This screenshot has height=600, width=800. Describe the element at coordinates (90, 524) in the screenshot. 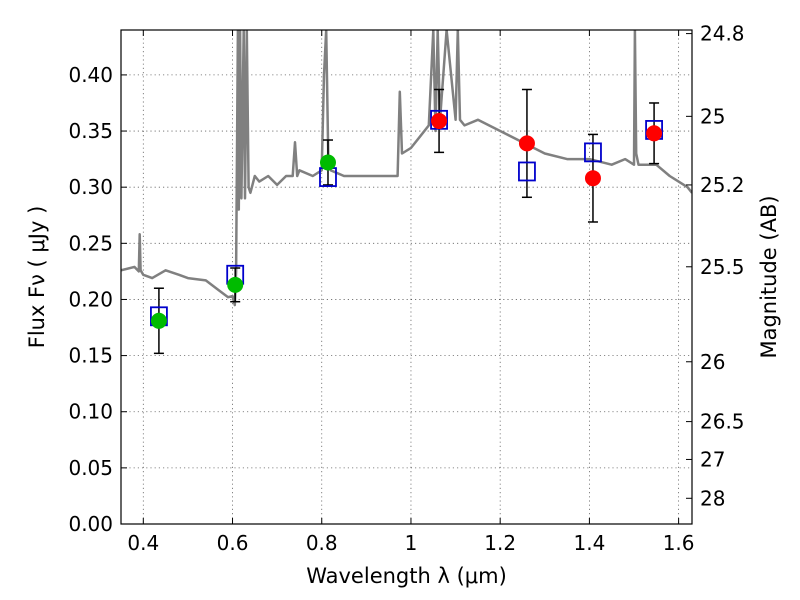

I see `y-tick-label: 0.00` at that location.